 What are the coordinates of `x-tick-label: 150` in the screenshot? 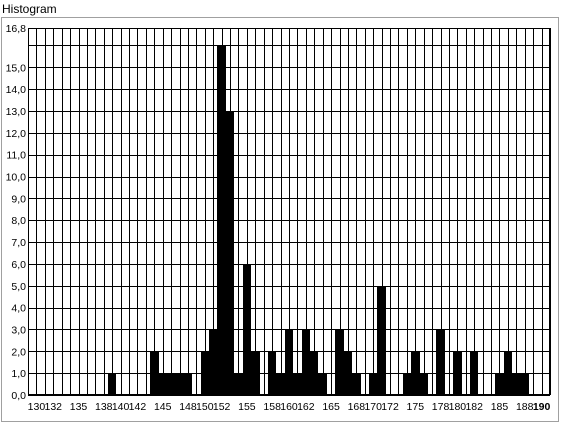 It's located at (205, 407).